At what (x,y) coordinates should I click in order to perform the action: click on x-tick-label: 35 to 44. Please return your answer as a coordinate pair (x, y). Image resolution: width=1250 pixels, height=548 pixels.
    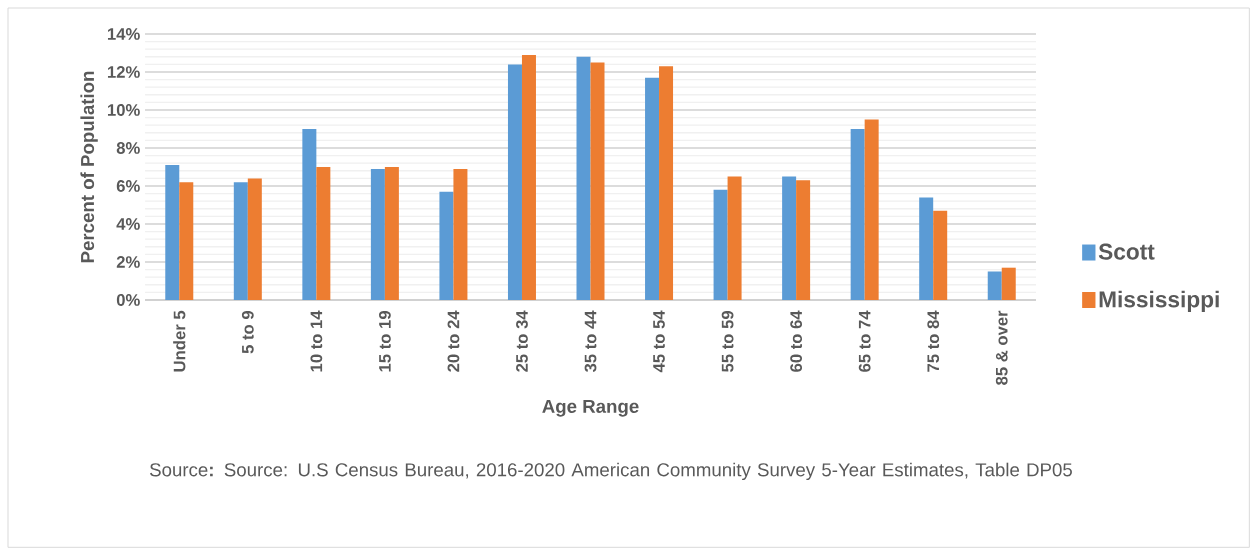
    Looking at the image, I should click on (590, 341).